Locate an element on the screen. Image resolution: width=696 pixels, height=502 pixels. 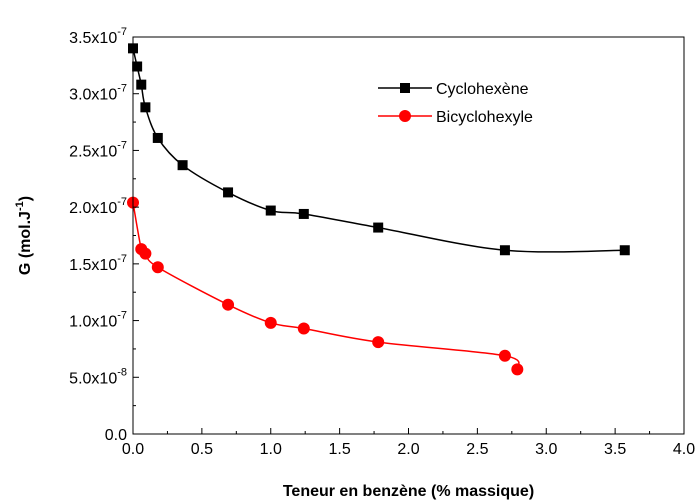
x-tick-label: 3.0 is located at coordinates (546, 449).